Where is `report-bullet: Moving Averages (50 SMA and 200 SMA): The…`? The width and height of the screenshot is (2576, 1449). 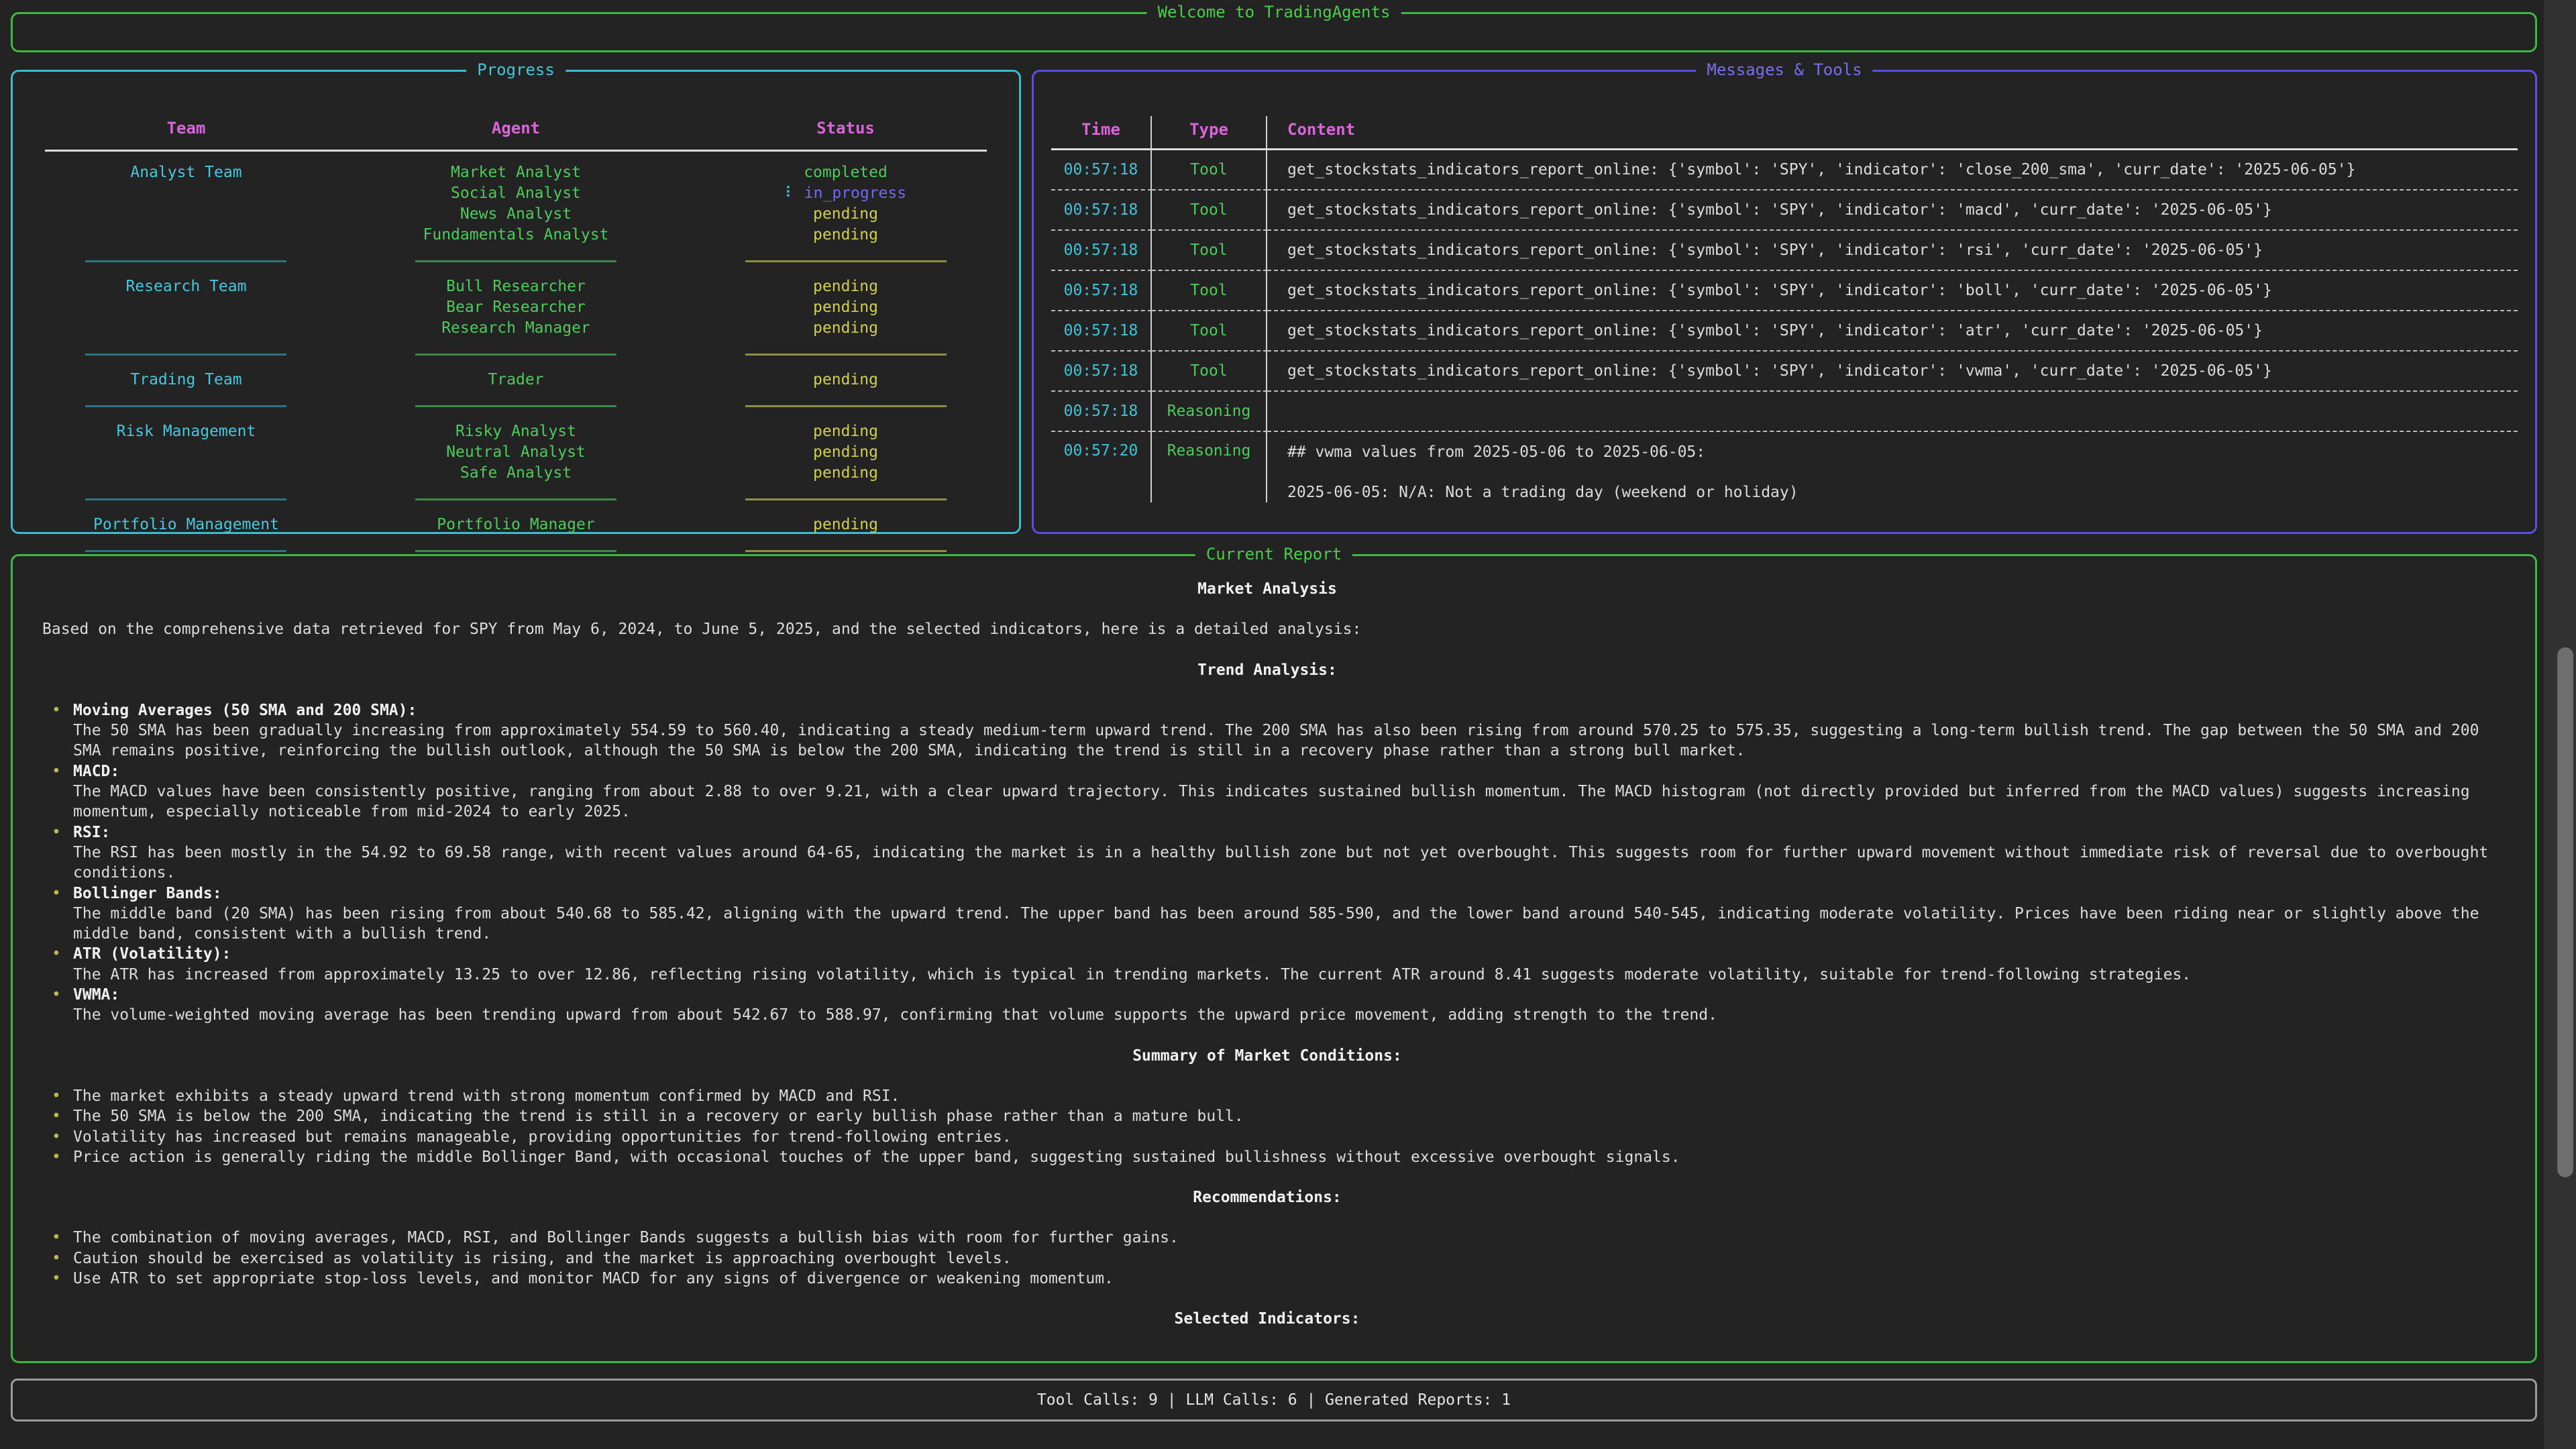
report-bullet: Moving Averages (50 SMA and 200 SMA): The… is located at coordinates (1267, 730).